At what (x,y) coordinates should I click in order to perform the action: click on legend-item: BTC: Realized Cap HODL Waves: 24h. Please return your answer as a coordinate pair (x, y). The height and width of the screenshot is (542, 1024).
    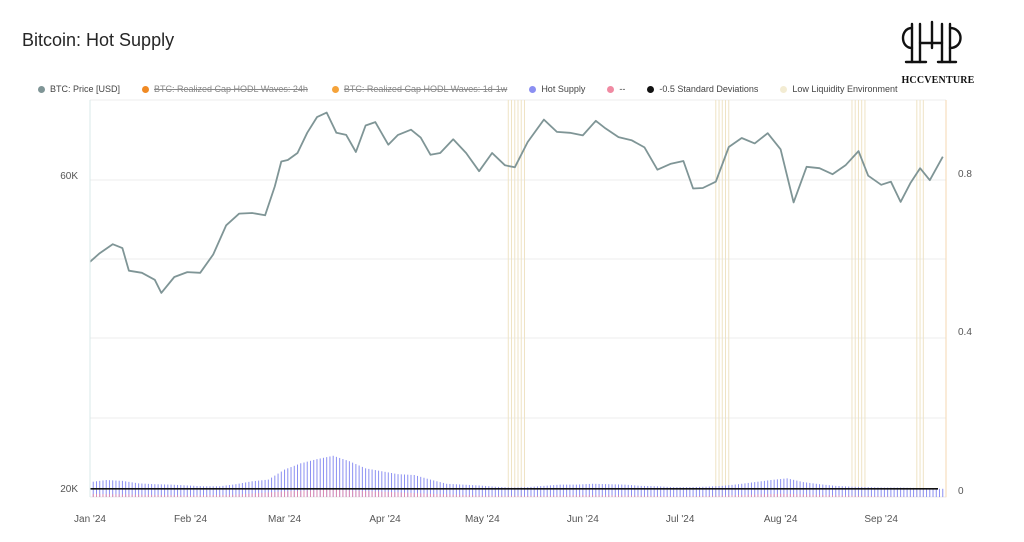
    Looking at the image, I should click on (225, 89).